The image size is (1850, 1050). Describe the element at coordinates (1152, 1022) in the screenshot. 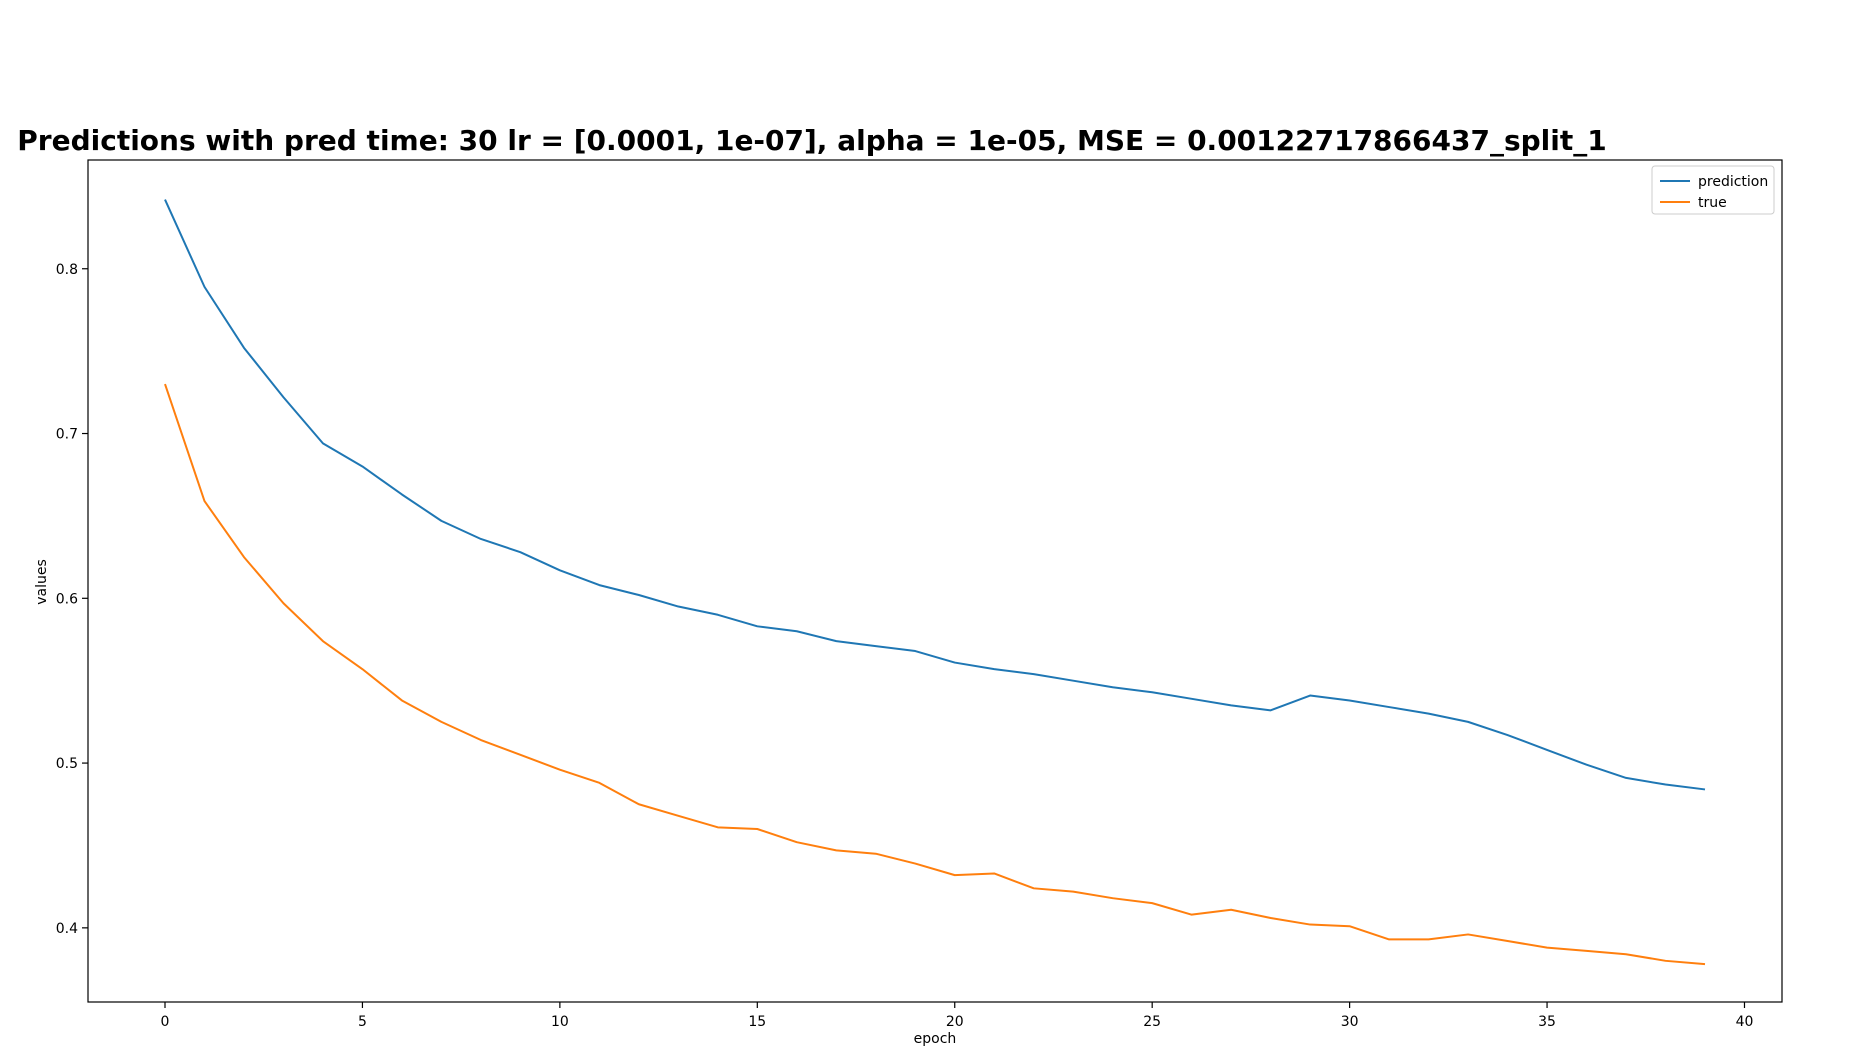

I see `x-tick-label: 25` at that location.